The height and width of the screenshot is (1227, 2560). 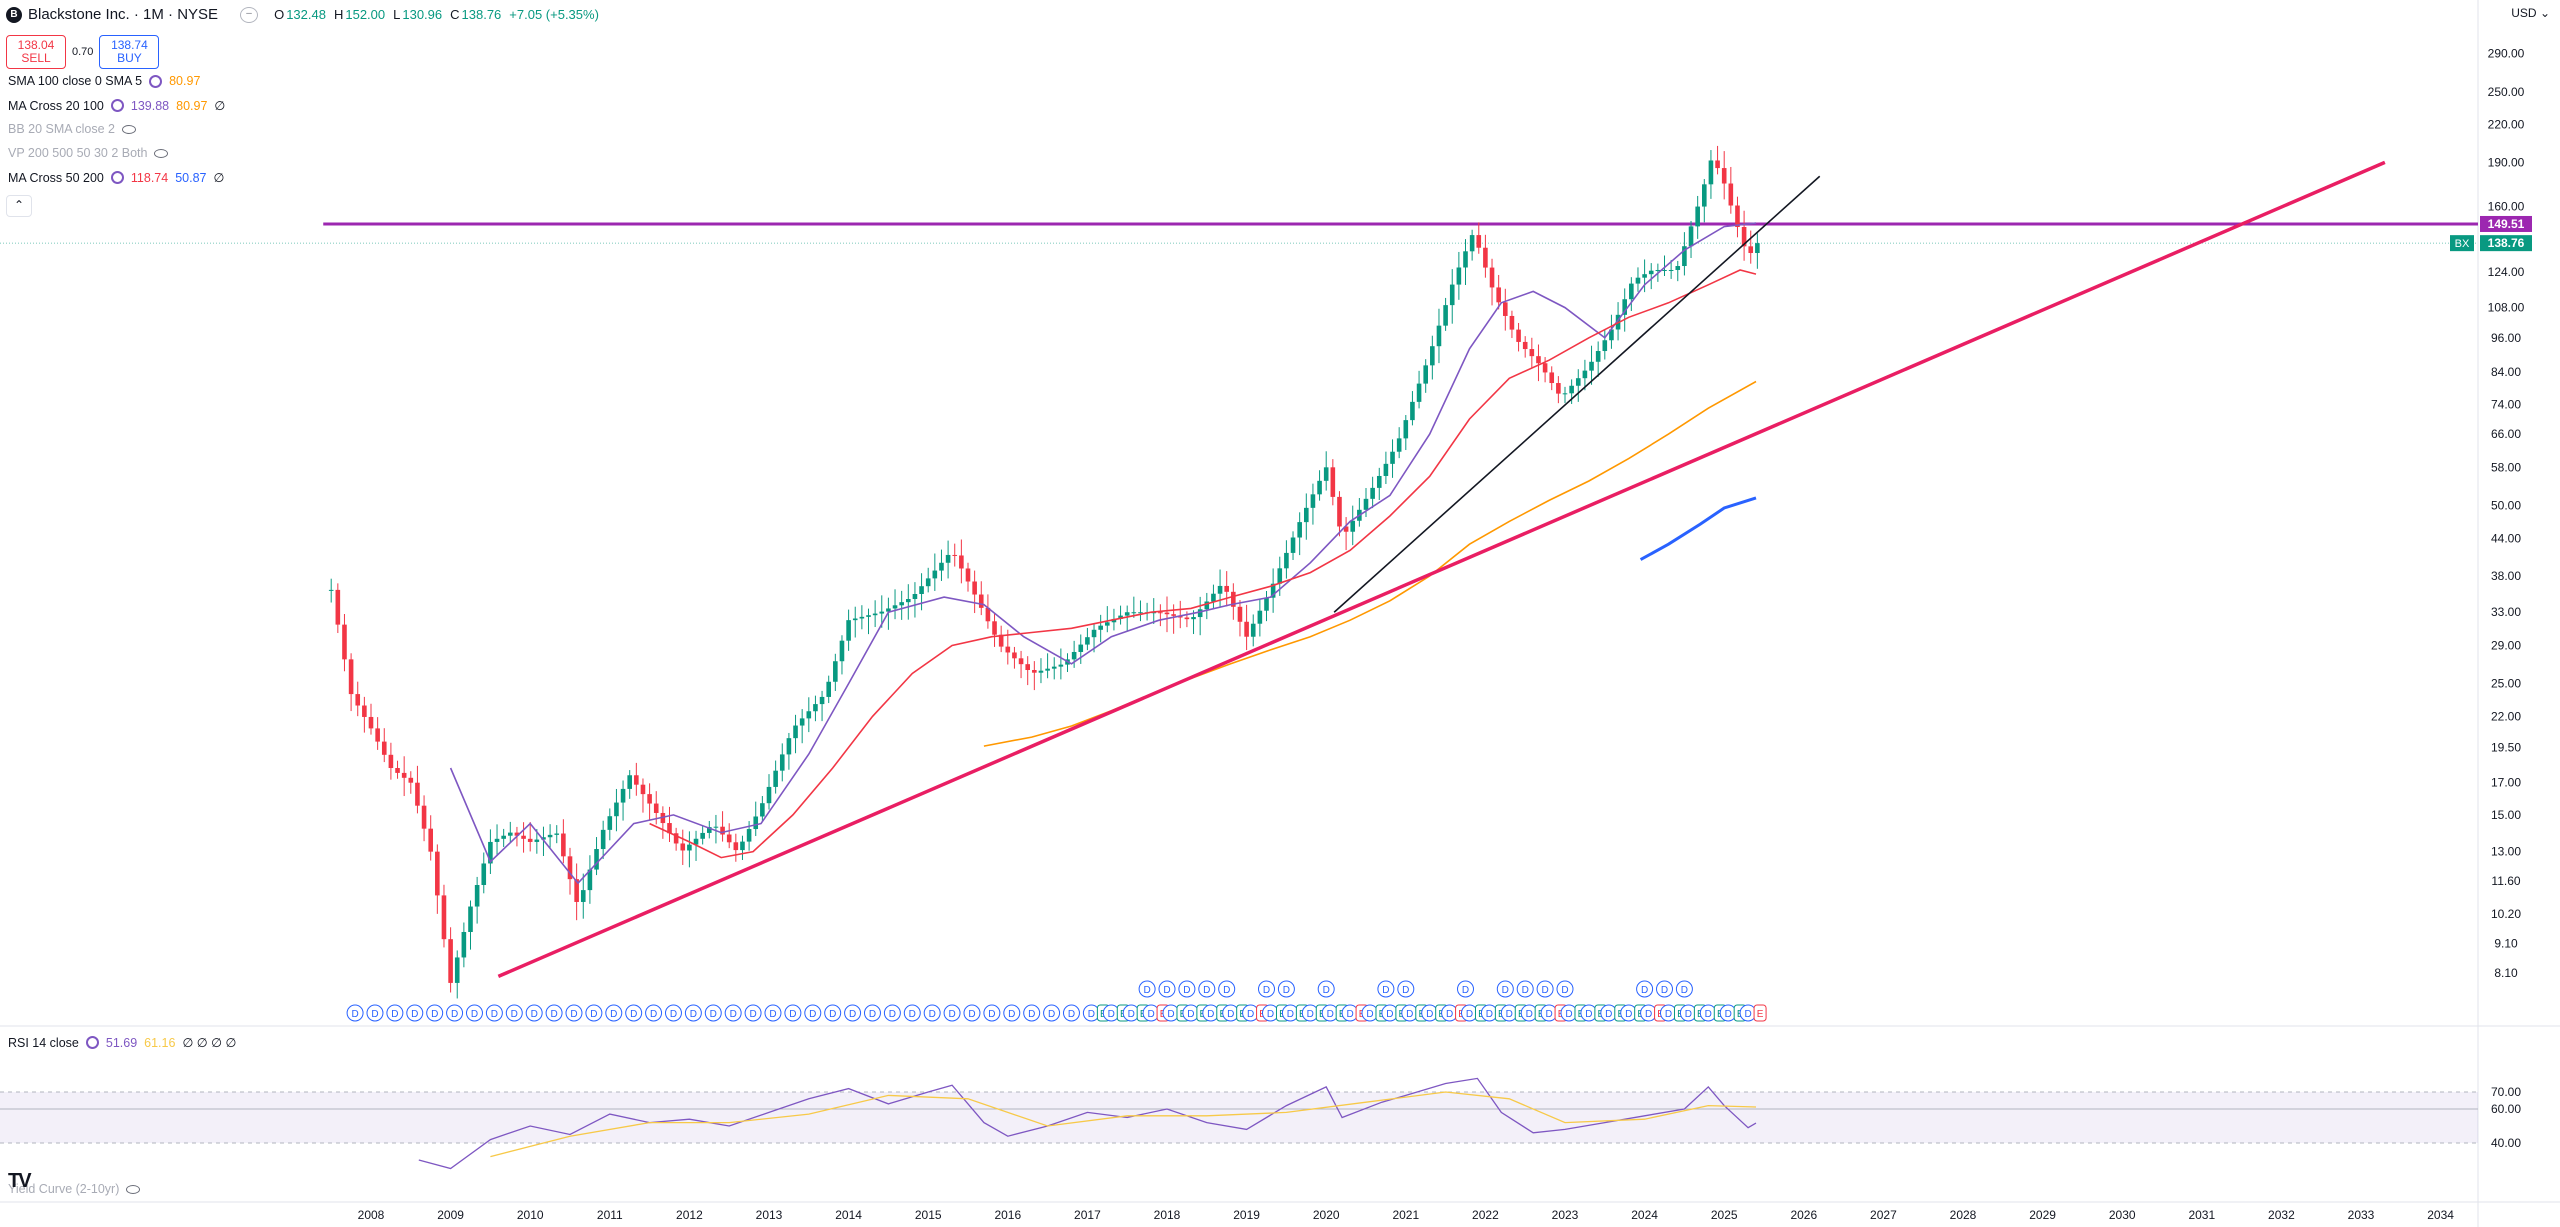 I want to click on sell-button: 138.04 SELL, so click(x=36, y=52).